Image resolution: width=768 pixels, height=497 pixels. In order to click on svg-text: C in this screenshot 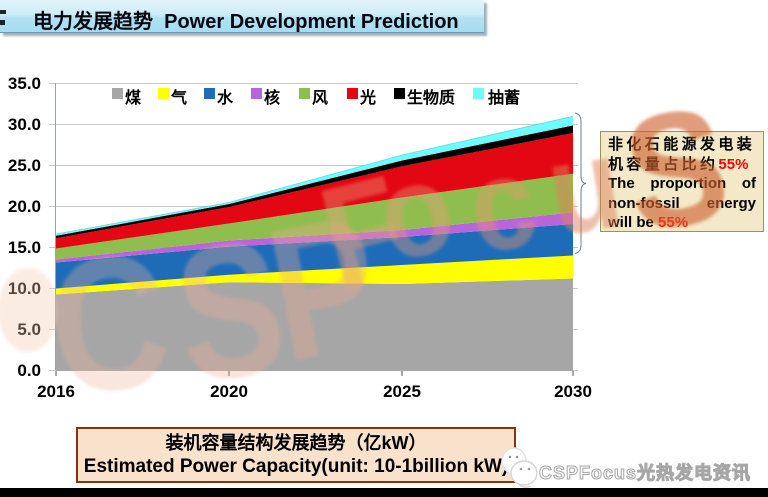, I will do `click(109, 323)`.